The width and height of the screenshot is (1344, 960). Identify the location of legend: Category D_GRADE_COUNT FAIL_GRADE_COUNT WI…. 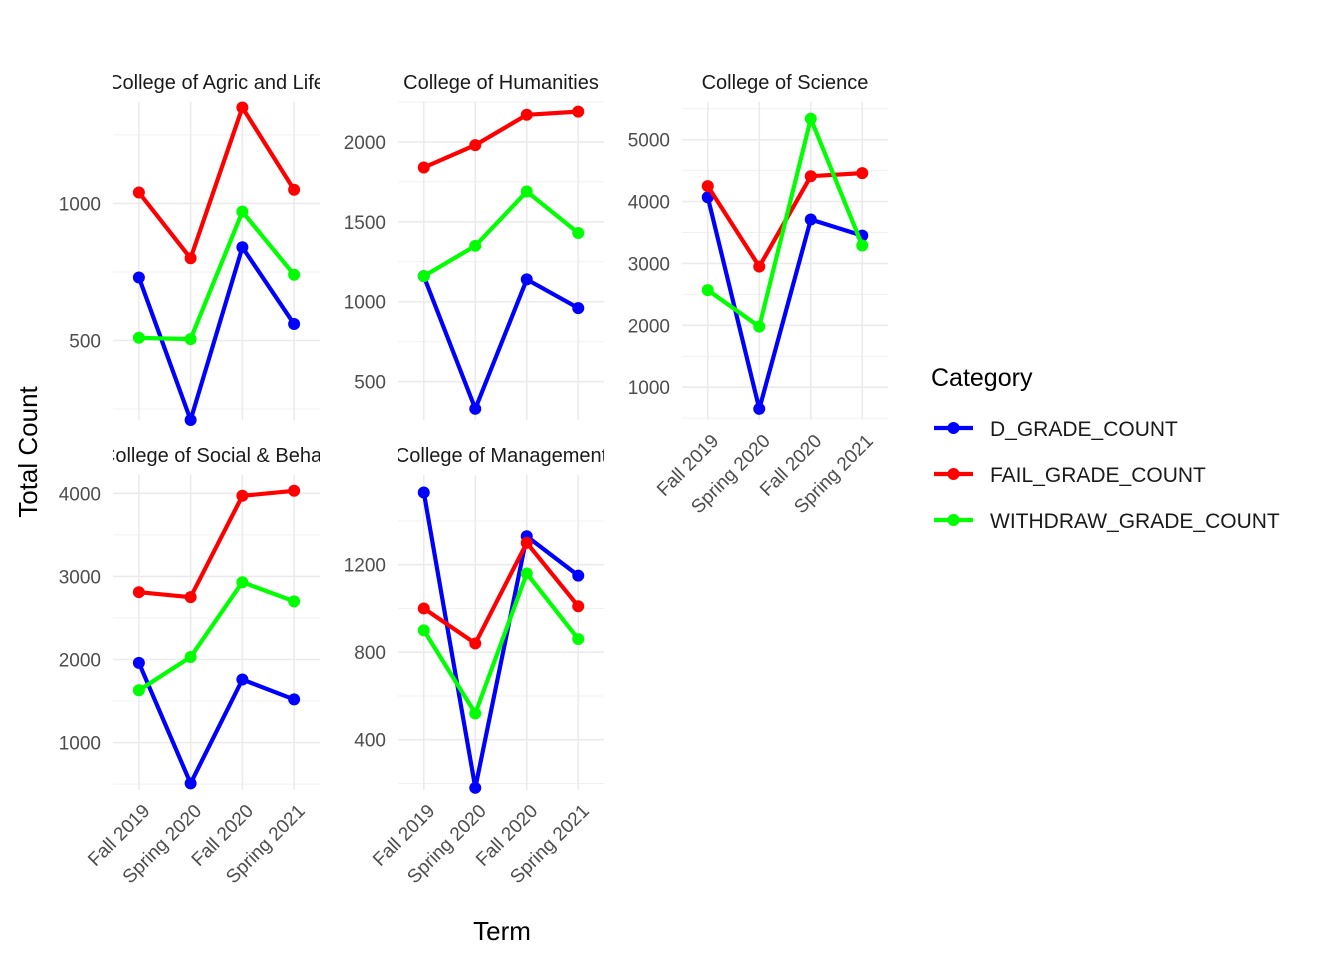
(1105, 448).